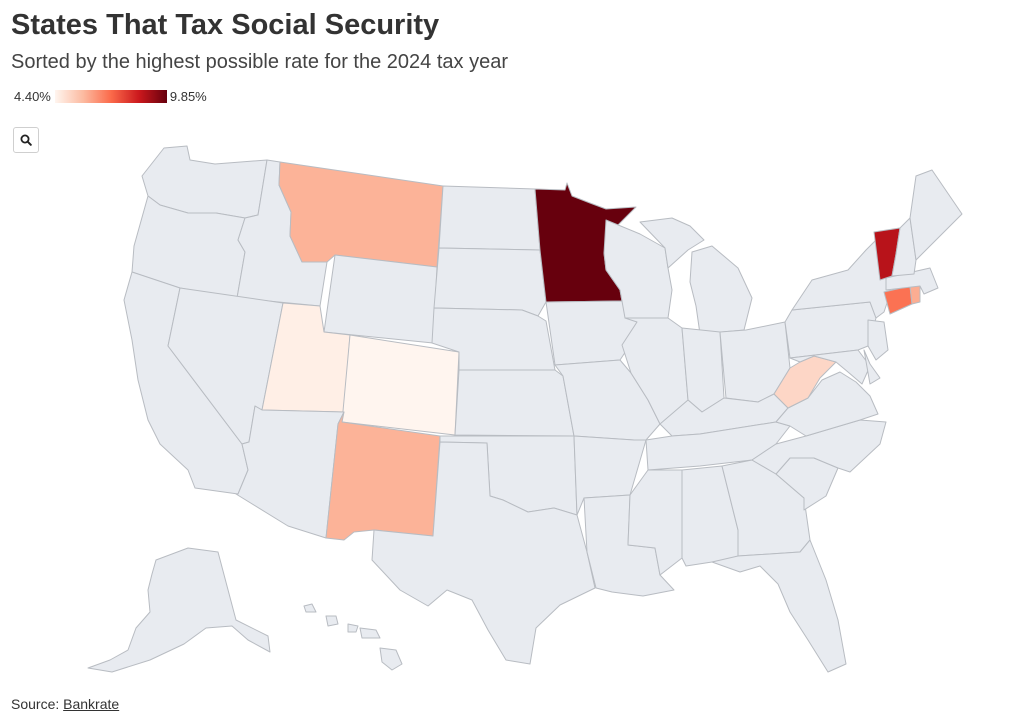  Describe the element at coordinates (490, 282) in the screenshot. I see `state-sd` at that location.